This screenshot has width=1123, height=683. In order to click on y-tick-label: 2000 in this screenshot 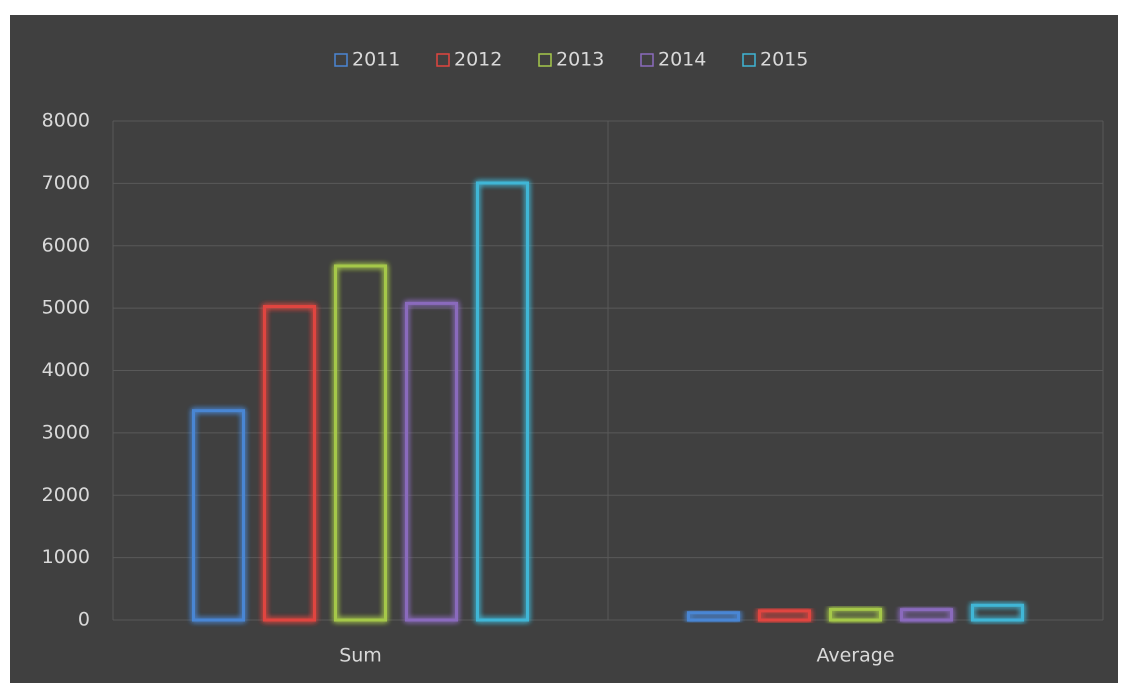, I will do `click(66, 495)`.